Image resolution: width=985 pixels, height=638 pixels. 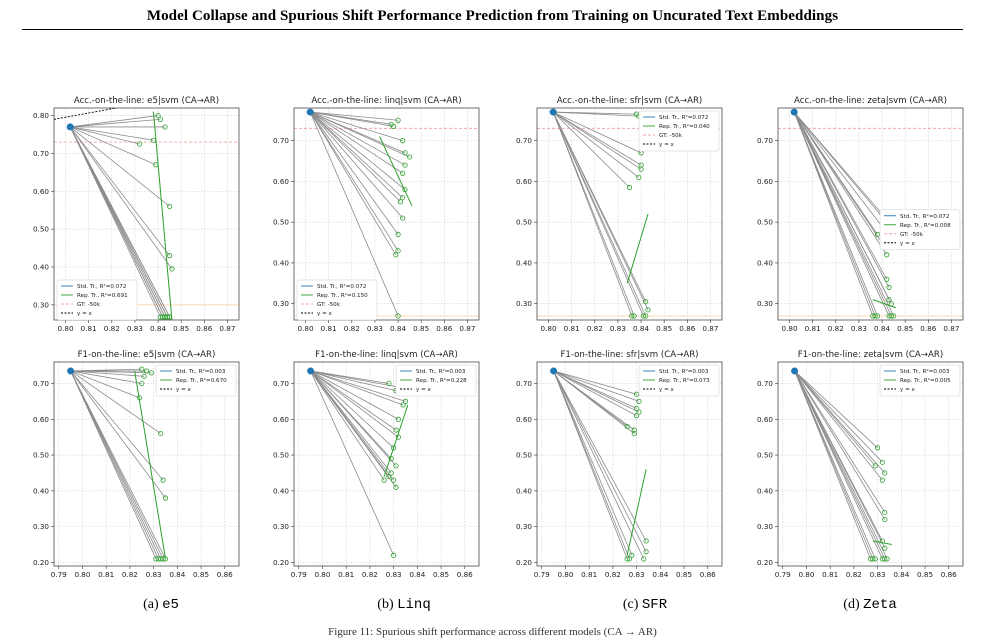 What do you see at coordinates (859, 328) in the screenshot?
I see `x-tick-label: 0.83` at bounding box center [859, 328].